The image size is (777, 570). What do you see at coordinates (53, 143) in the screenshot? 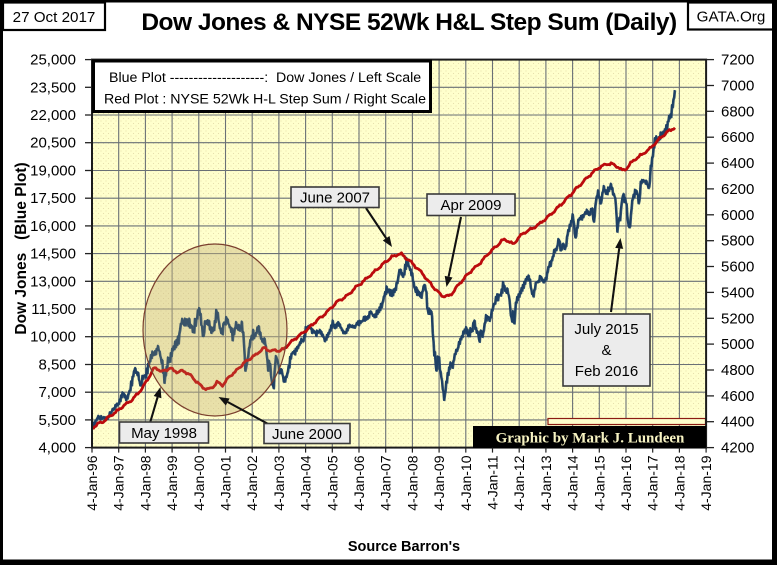
I see `svg-text: 20,500` at bounding box center [53, 143].